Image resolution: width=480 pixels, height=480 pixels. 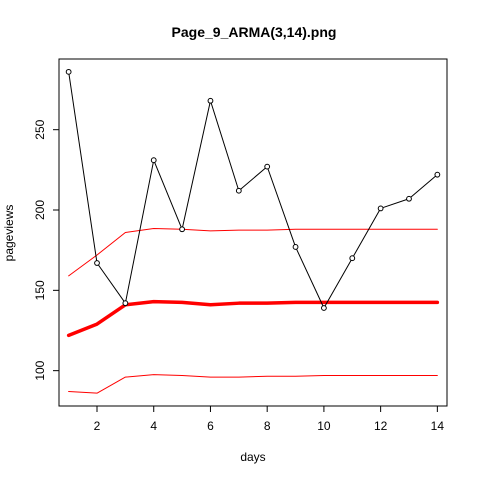 What do you see at coordinates (40, 210) in the screenshot?
I see `y-tick-label: 200` at bounding box center [40, 210].